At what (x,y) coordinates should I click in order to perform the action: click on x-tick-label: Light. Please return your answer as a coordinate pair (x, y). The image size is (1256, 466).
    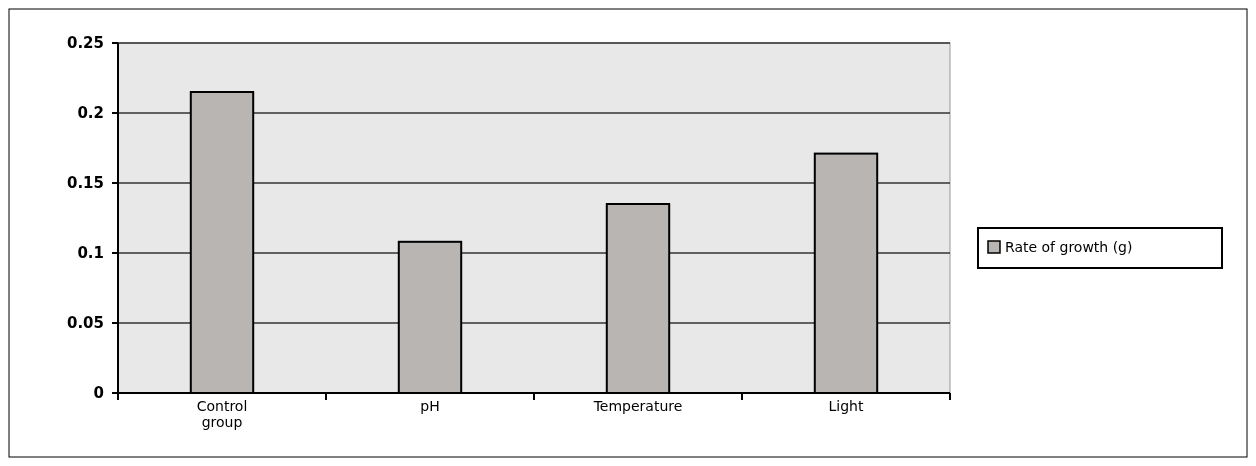
    Looking at the image, I should click on (846, 406).